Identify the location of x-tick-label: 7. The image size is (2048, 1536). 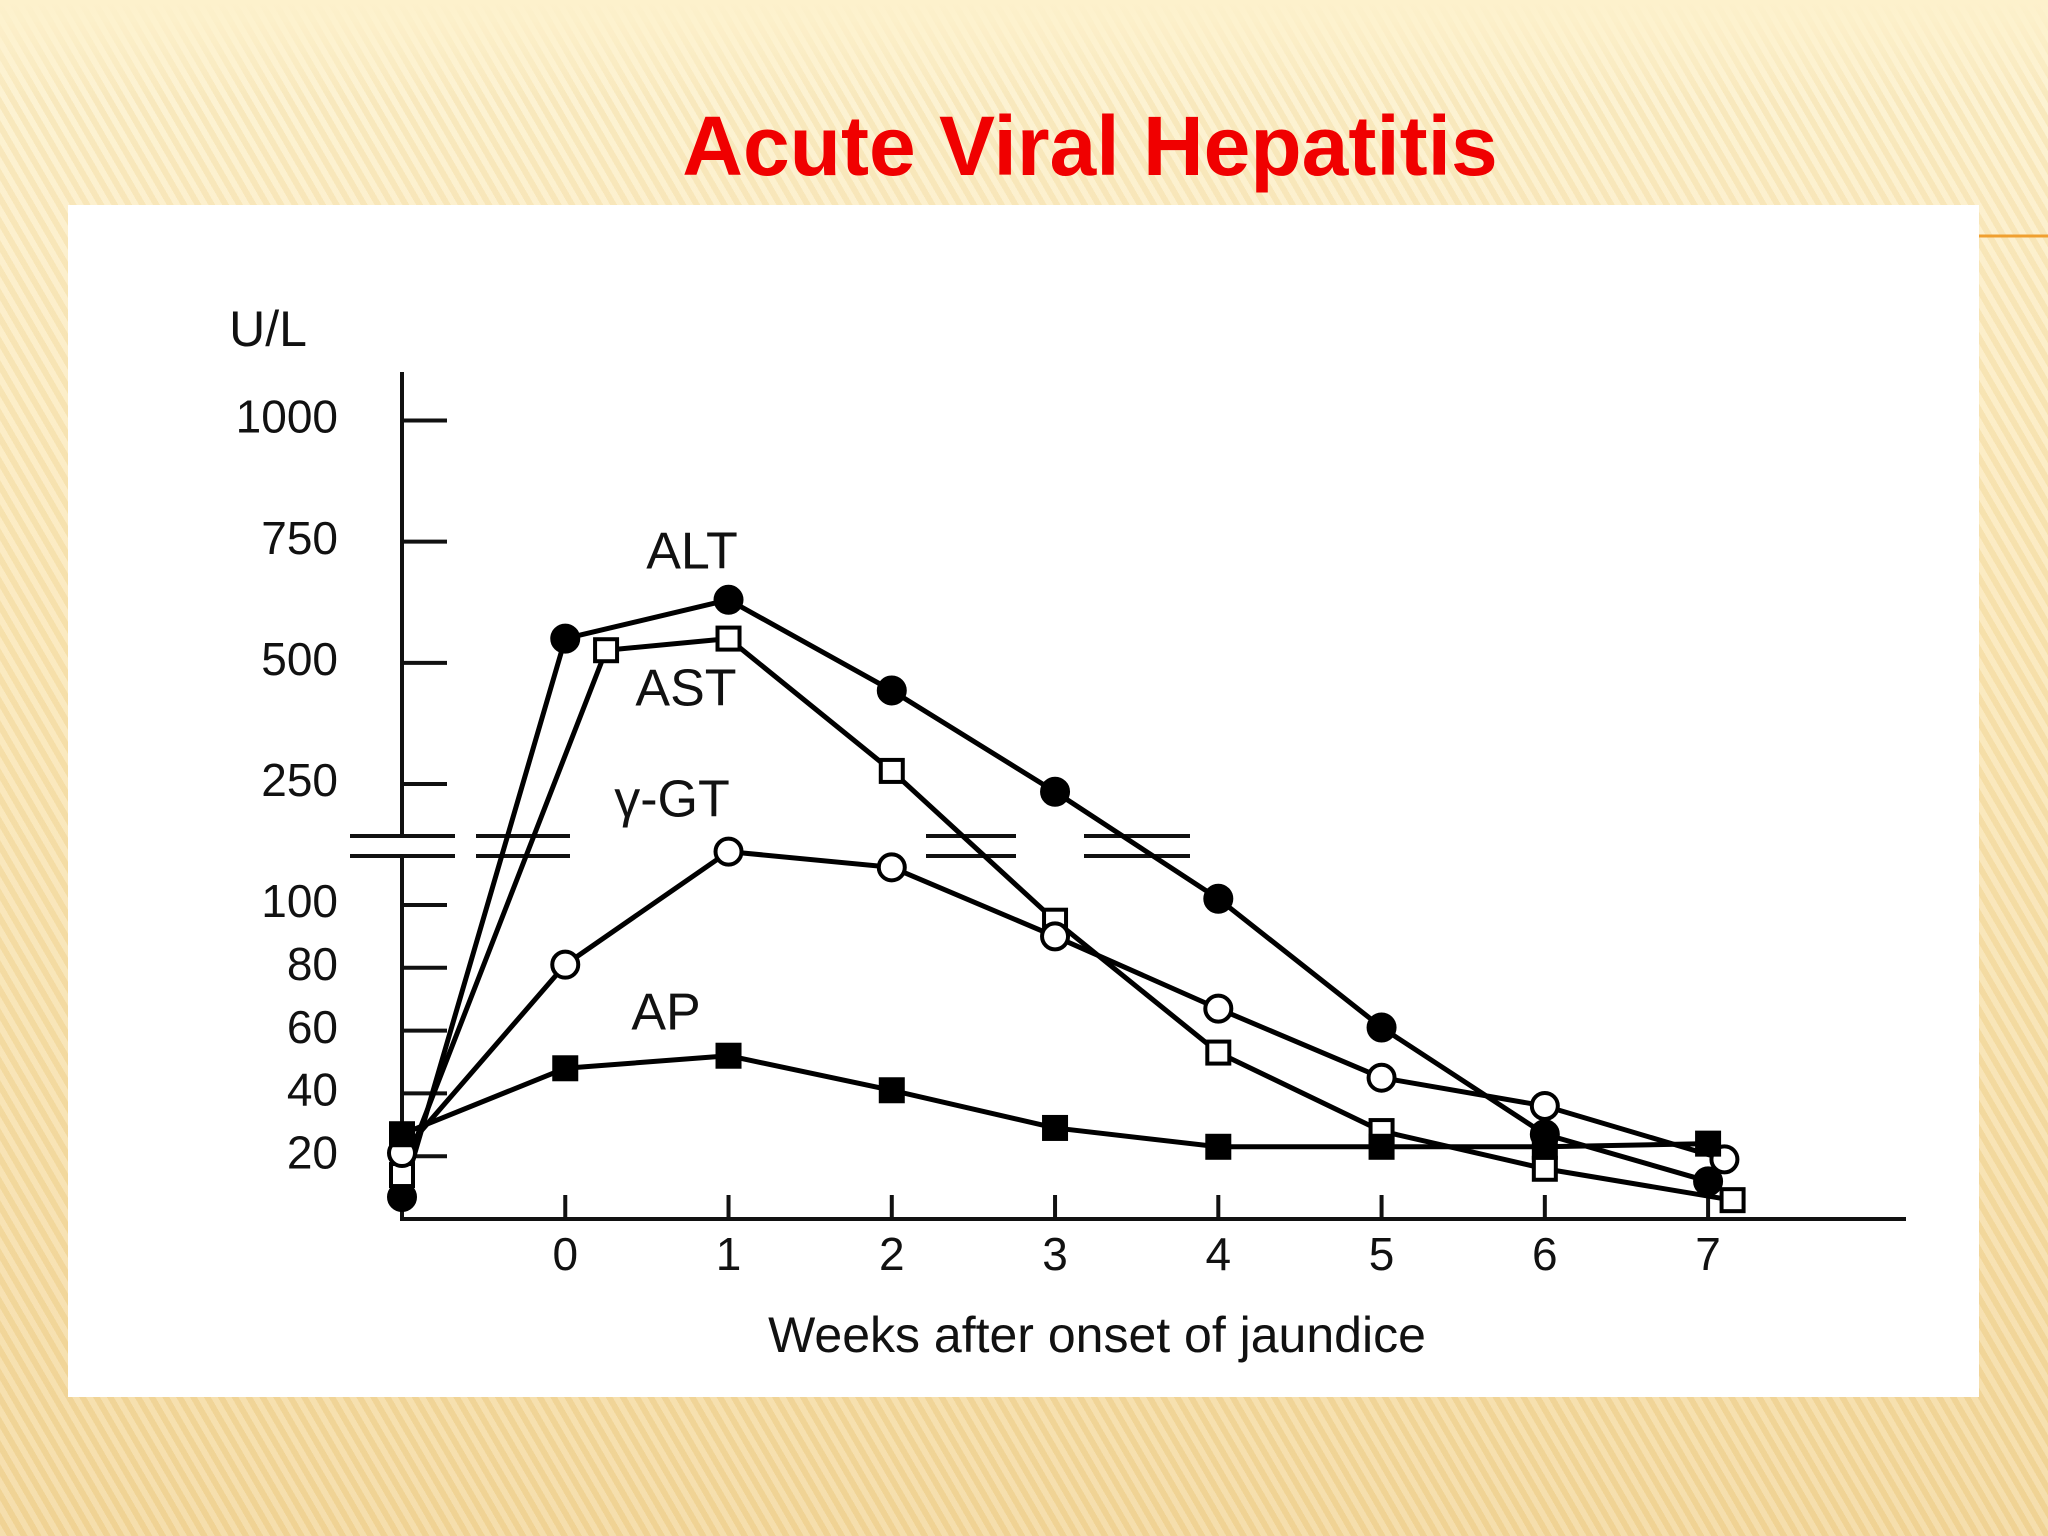
(1708, 1254).